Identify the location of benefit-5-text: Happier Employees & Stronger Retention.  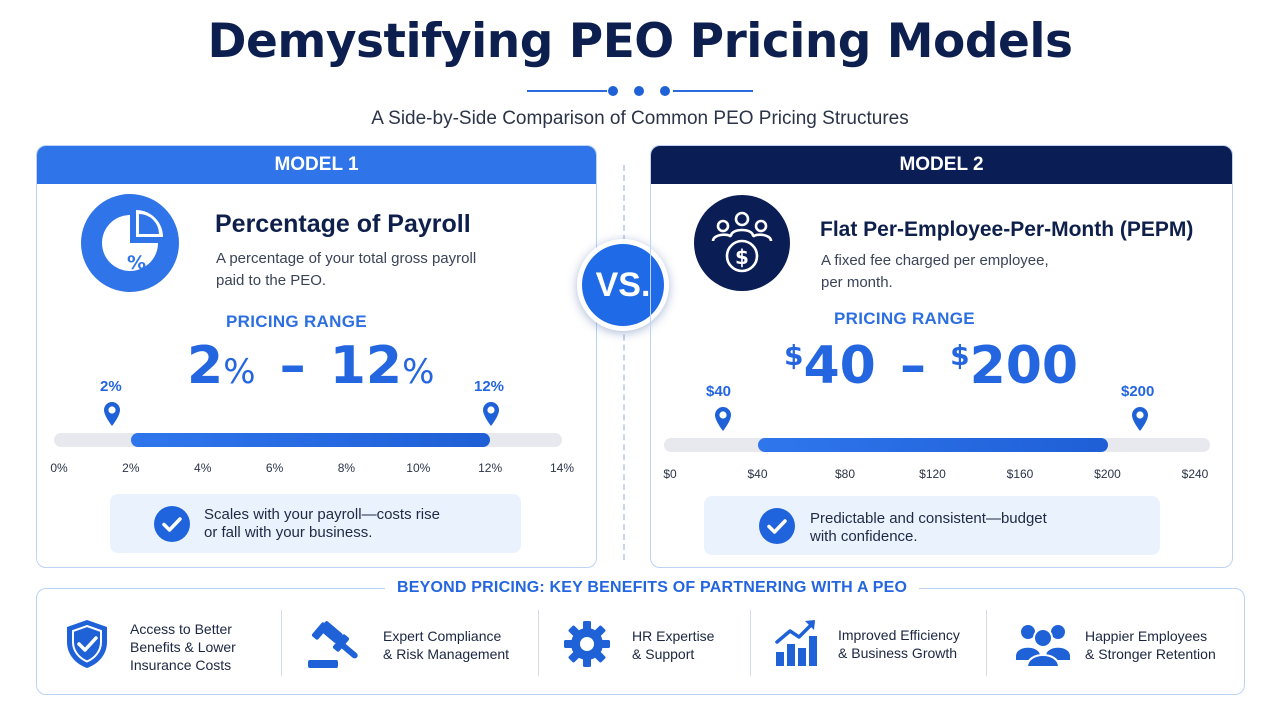
(1150, 645).